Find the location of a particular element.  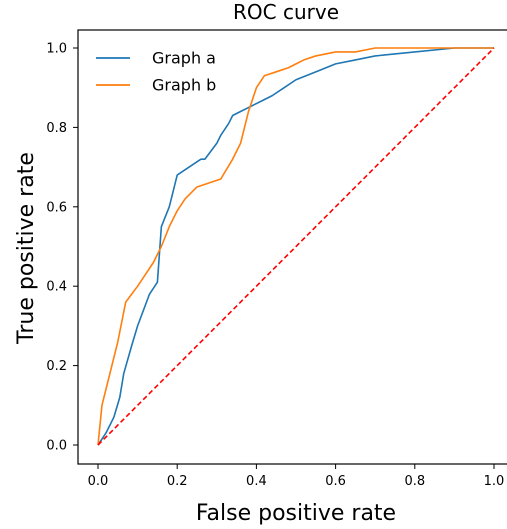

x-tick-label: 0.2 is located at coordinates (177, 481).